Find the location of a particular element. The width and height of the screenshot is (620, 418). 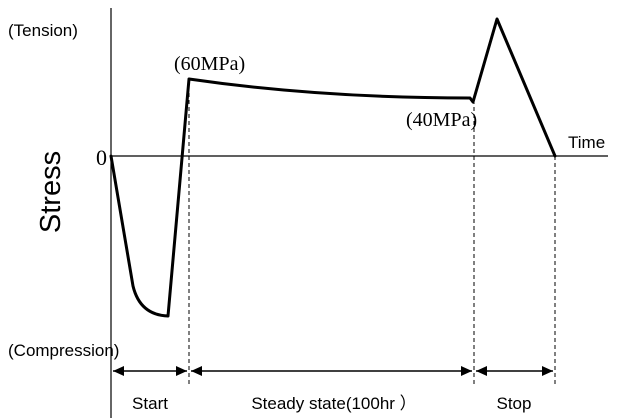

phase-label-stop: Stop is located at coordinates (514, 403).